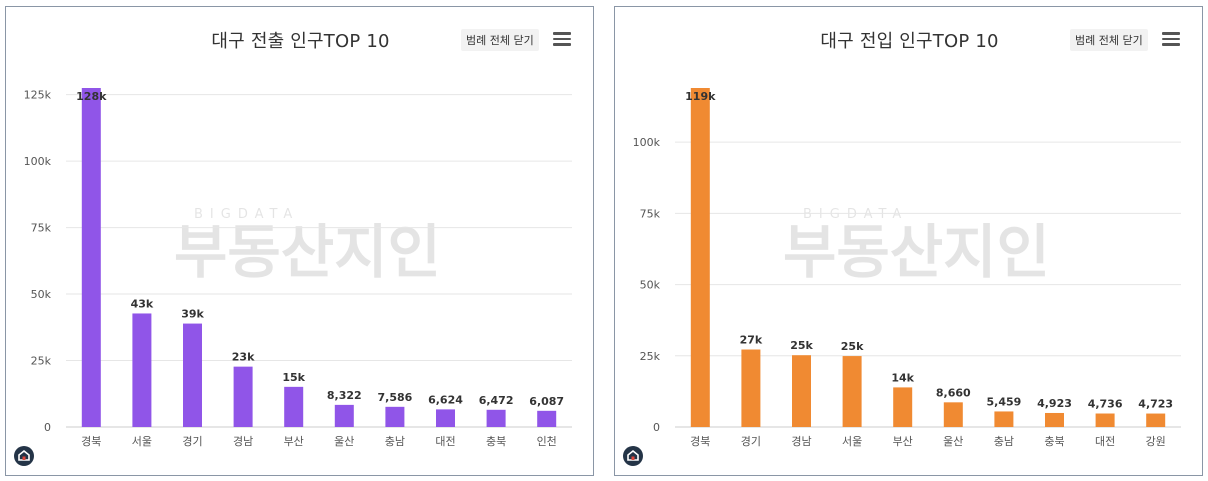  I want to click on x-tick-label: 인천, so click(547, 441).